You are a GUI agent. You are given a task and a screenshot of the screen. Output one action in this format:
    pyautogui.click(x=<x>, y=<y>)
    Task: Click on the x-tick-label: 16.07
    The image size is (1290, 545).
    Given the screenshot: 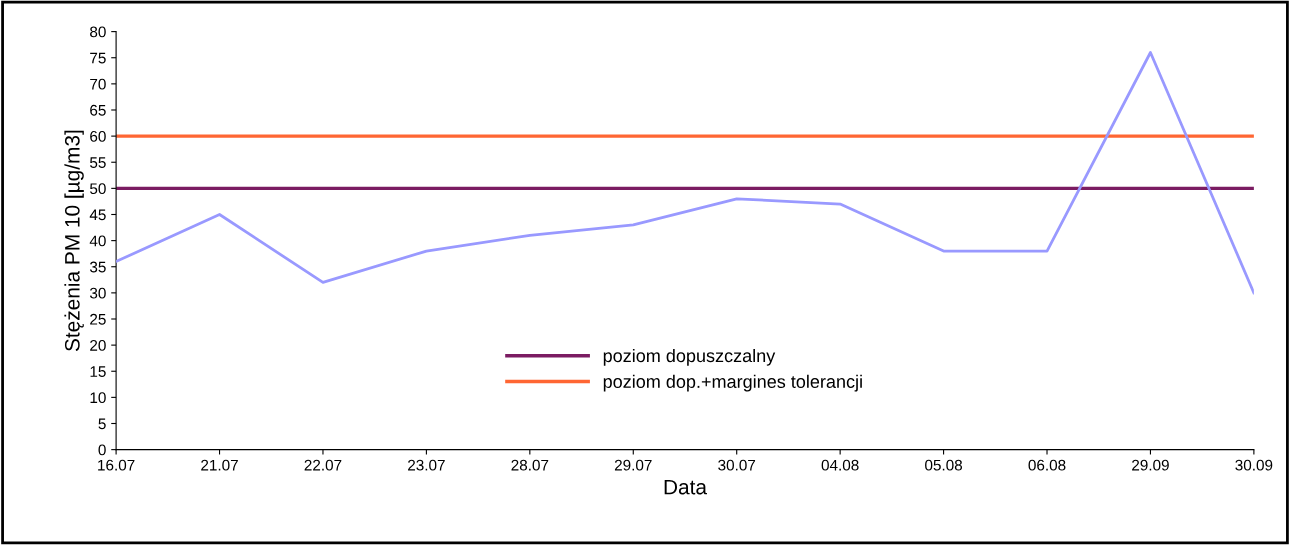 What is the action you would take?
    pyautogui.click(x=116, y=465)
    